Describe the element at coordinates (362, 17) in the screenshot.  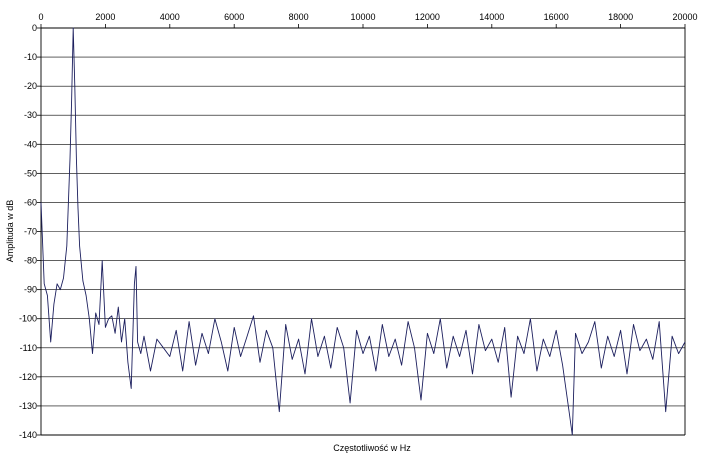
I see `x-tick-label: 10000` at that location.